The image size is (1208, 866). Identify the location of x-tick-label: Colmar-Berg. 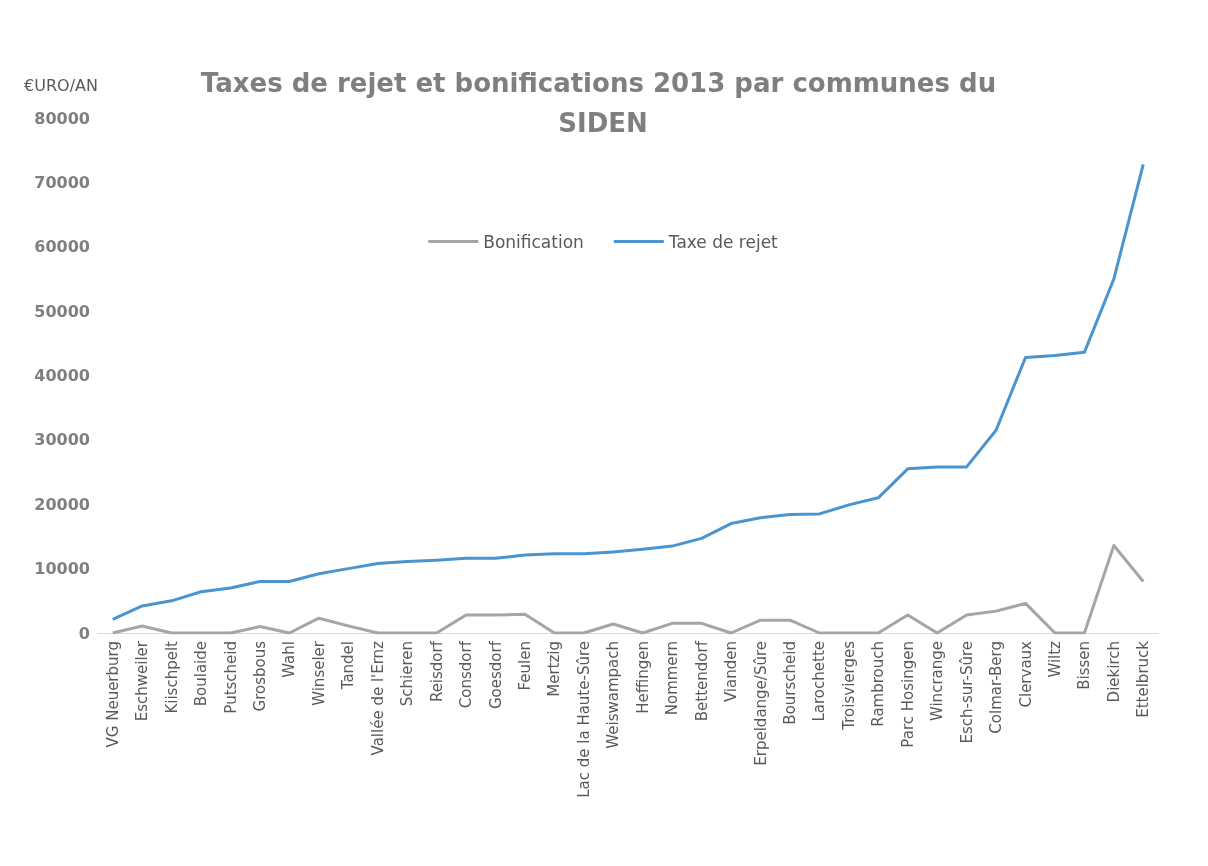
(996, 687).